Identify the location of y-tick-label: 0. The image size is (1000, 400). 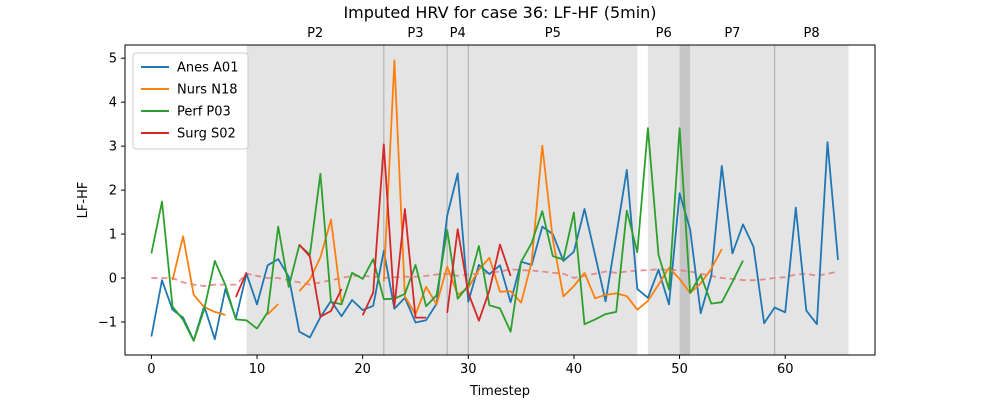
(113, 279).